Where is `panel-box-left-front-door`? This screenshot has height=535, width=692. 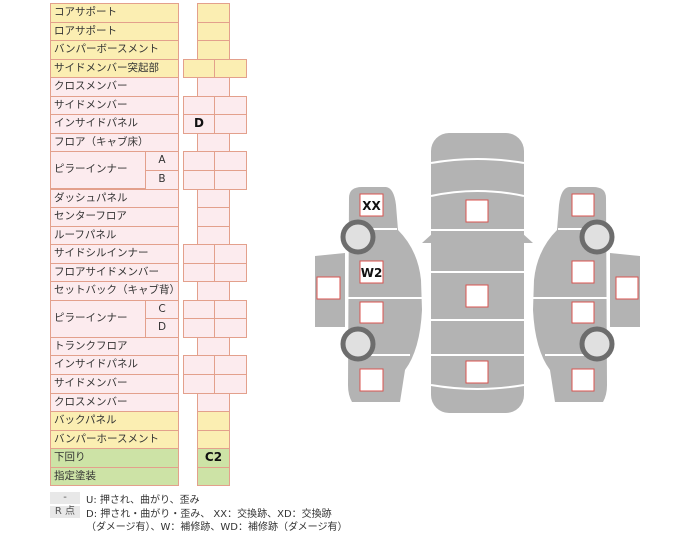
panel-box-left-front-door is located at coordinates (371, 272).